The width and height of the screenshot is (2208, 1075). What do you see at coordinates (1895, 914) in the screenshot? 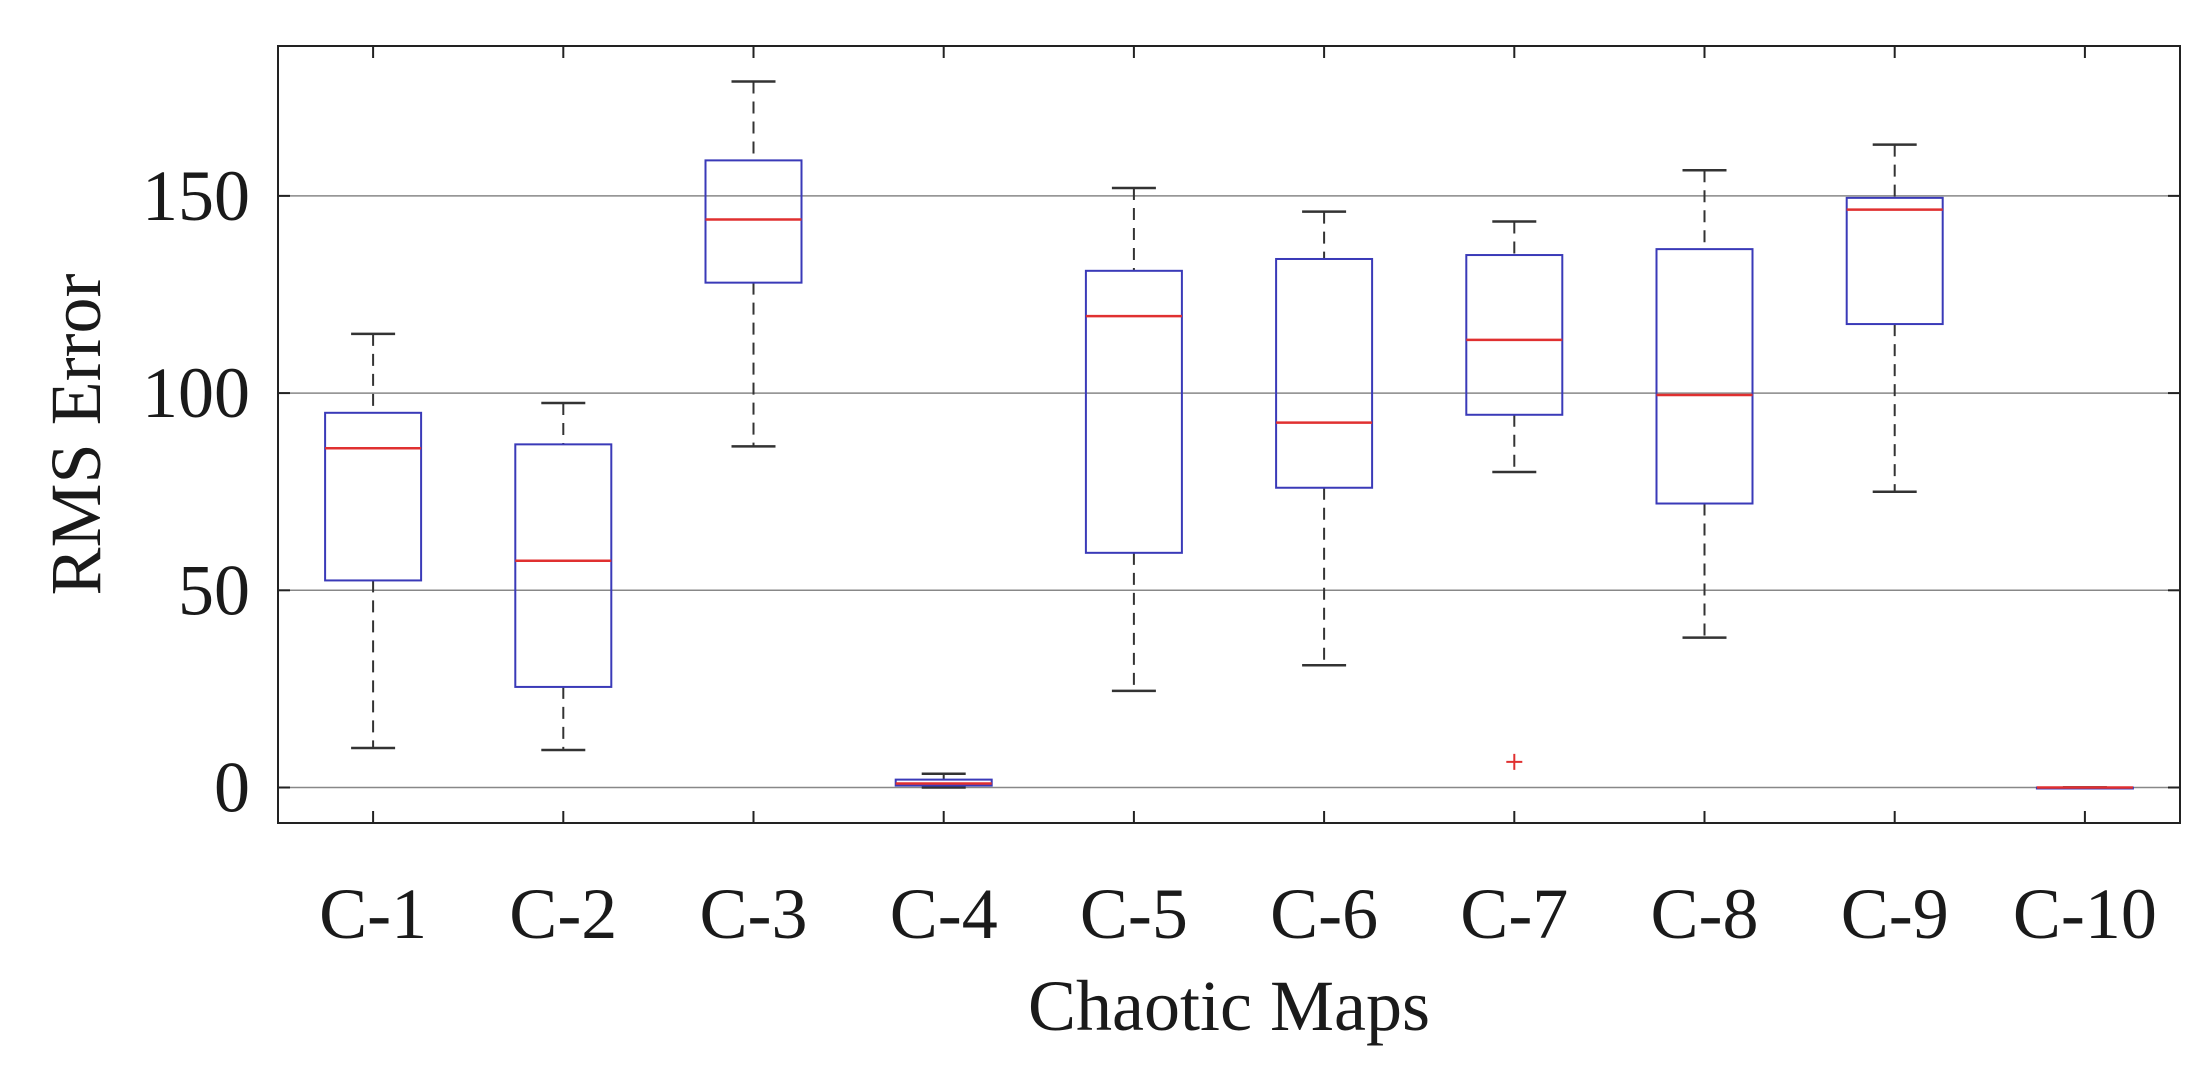
I see `x-tick-label: C-9` at bounding box center [1895, 914].